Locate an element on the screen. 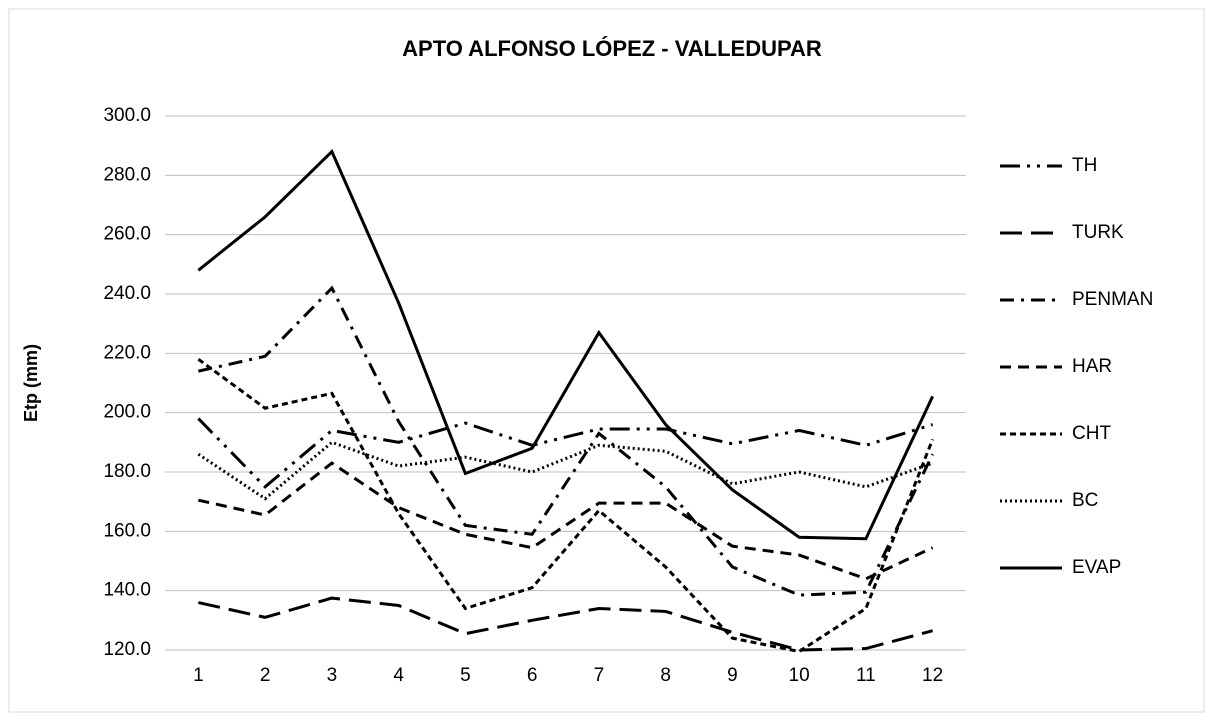 The image size is (1214, 721). x-tick-label: 4 is located at coordinates (398, 675).